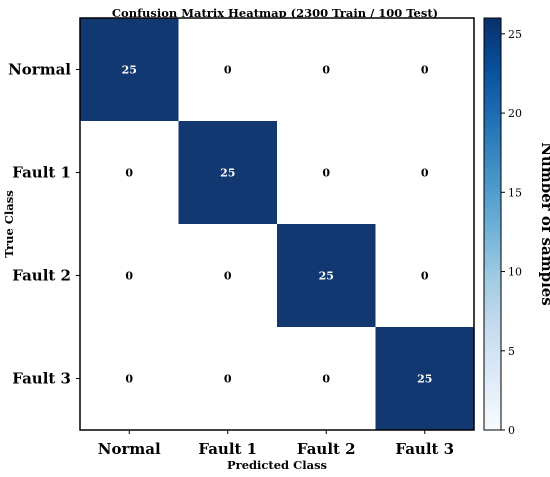 This screenshot has width=550, height=477. Describe the element at coordinates (511, 232) in the screenshot. I see `colorbar-ticks: 0 5 10 15 20 25` at that location.